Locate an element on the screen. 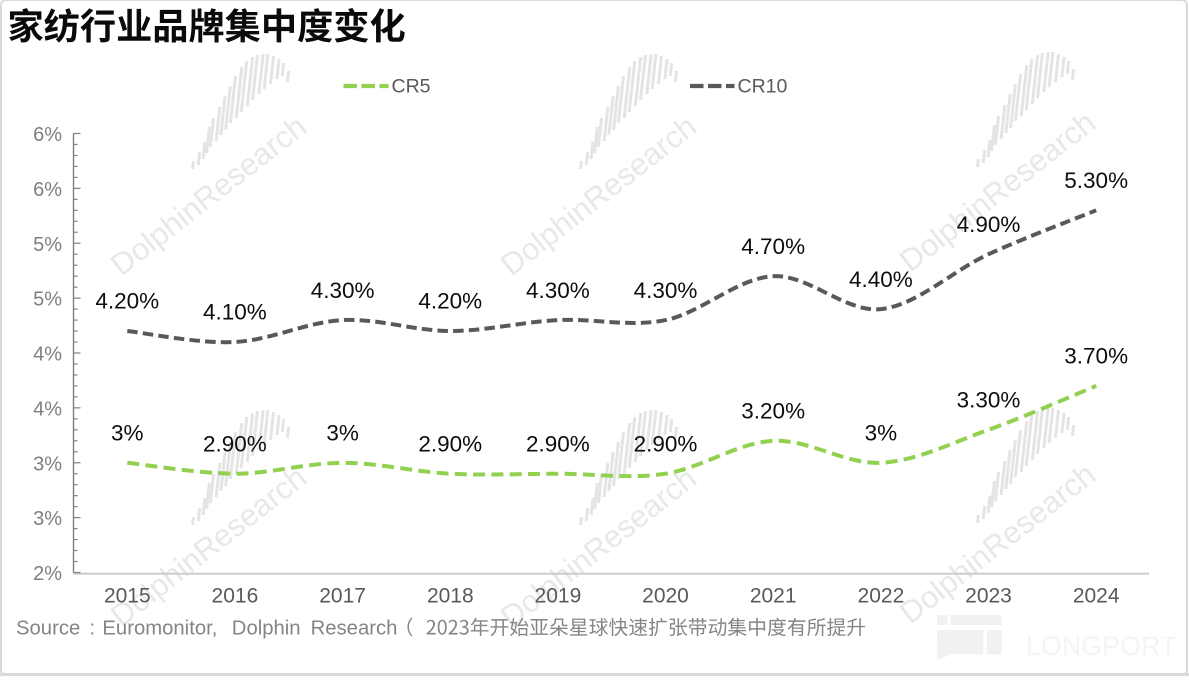 The image size is (1189, 681). svg-text: CR5 is located at coordinates (411, 87).